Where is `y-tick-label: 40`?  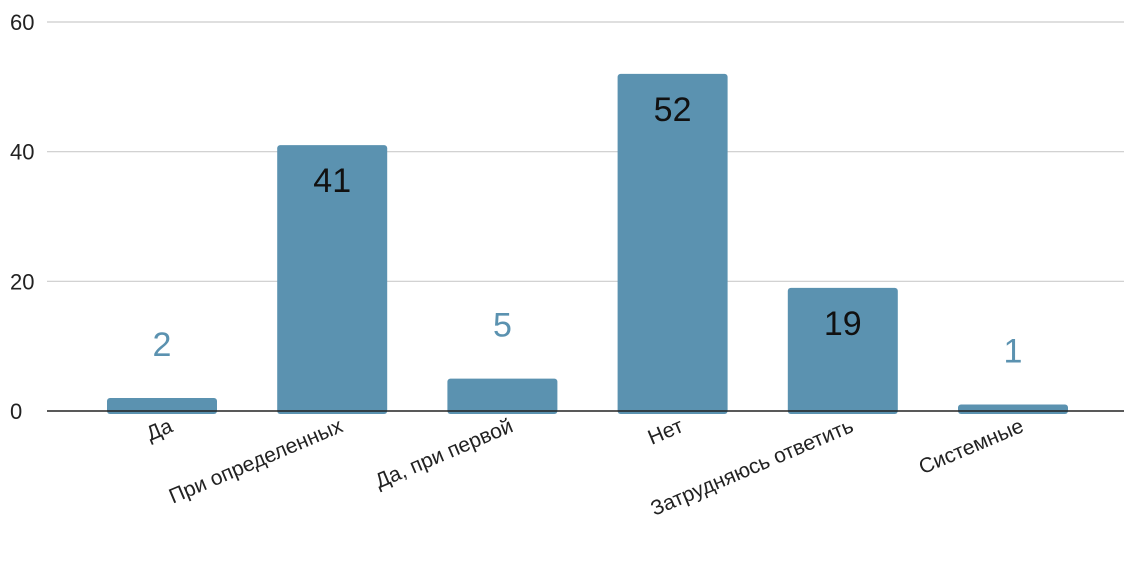
y-tick-label: 40 is located at coordinates (22, 152).